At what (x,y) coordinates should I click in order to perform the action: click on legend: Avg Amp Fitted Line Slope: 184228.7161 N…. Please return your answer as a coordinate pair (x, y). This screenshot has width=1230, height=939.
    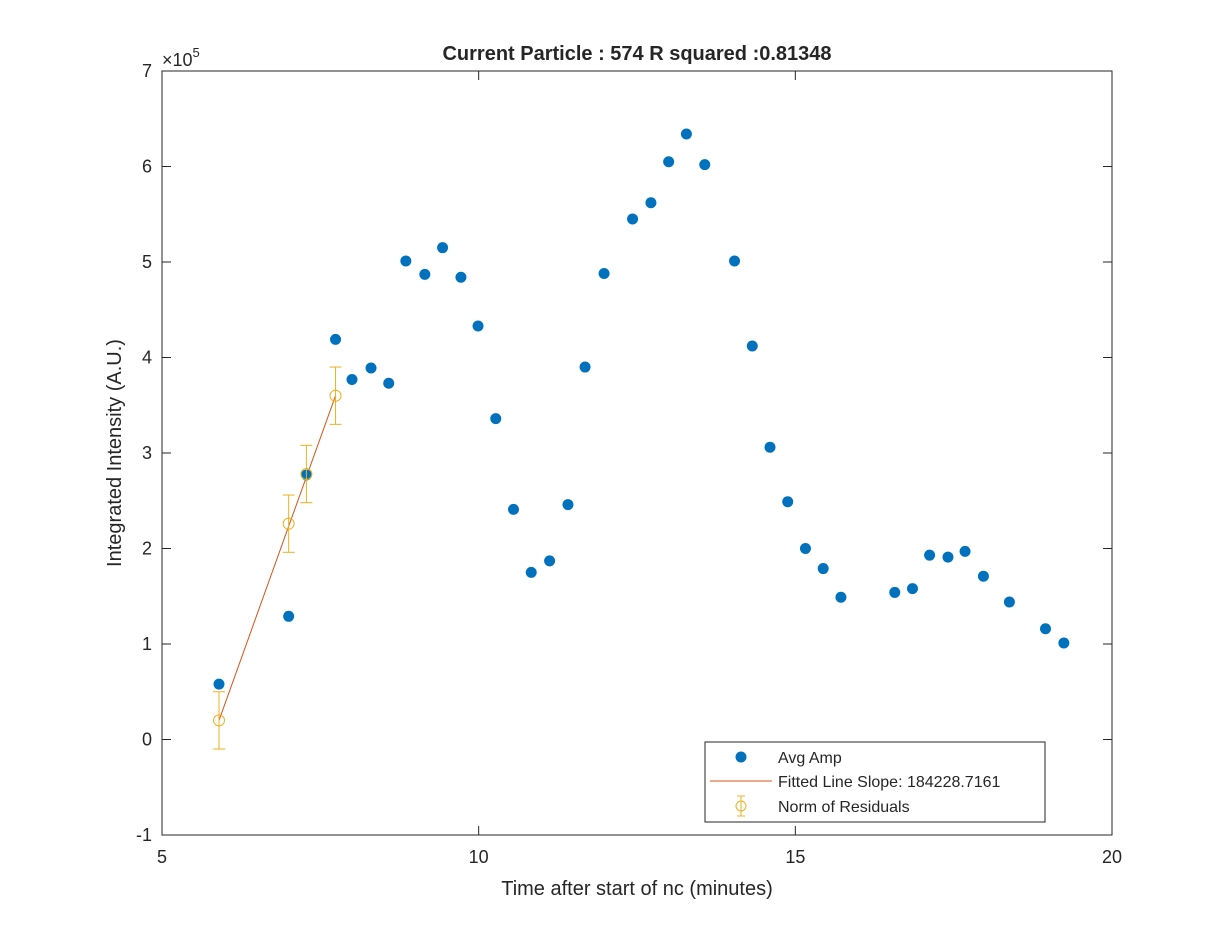
    Looking at the image, I should click on (875, 782).